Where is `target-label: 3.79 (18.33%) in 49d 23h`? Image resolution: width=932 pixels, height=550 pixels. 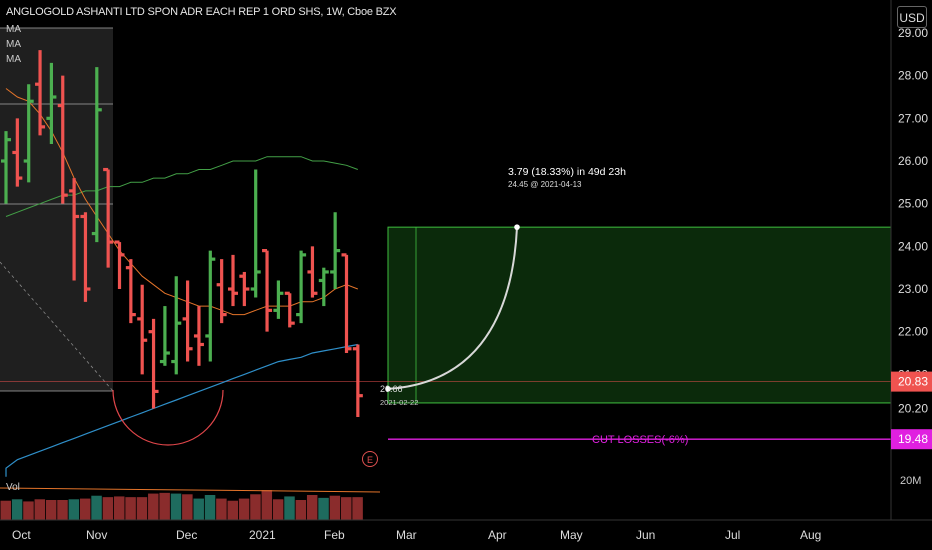 target-label: 3.79 (18.33%) in 49d 23h is located at coordinates (567, 172).